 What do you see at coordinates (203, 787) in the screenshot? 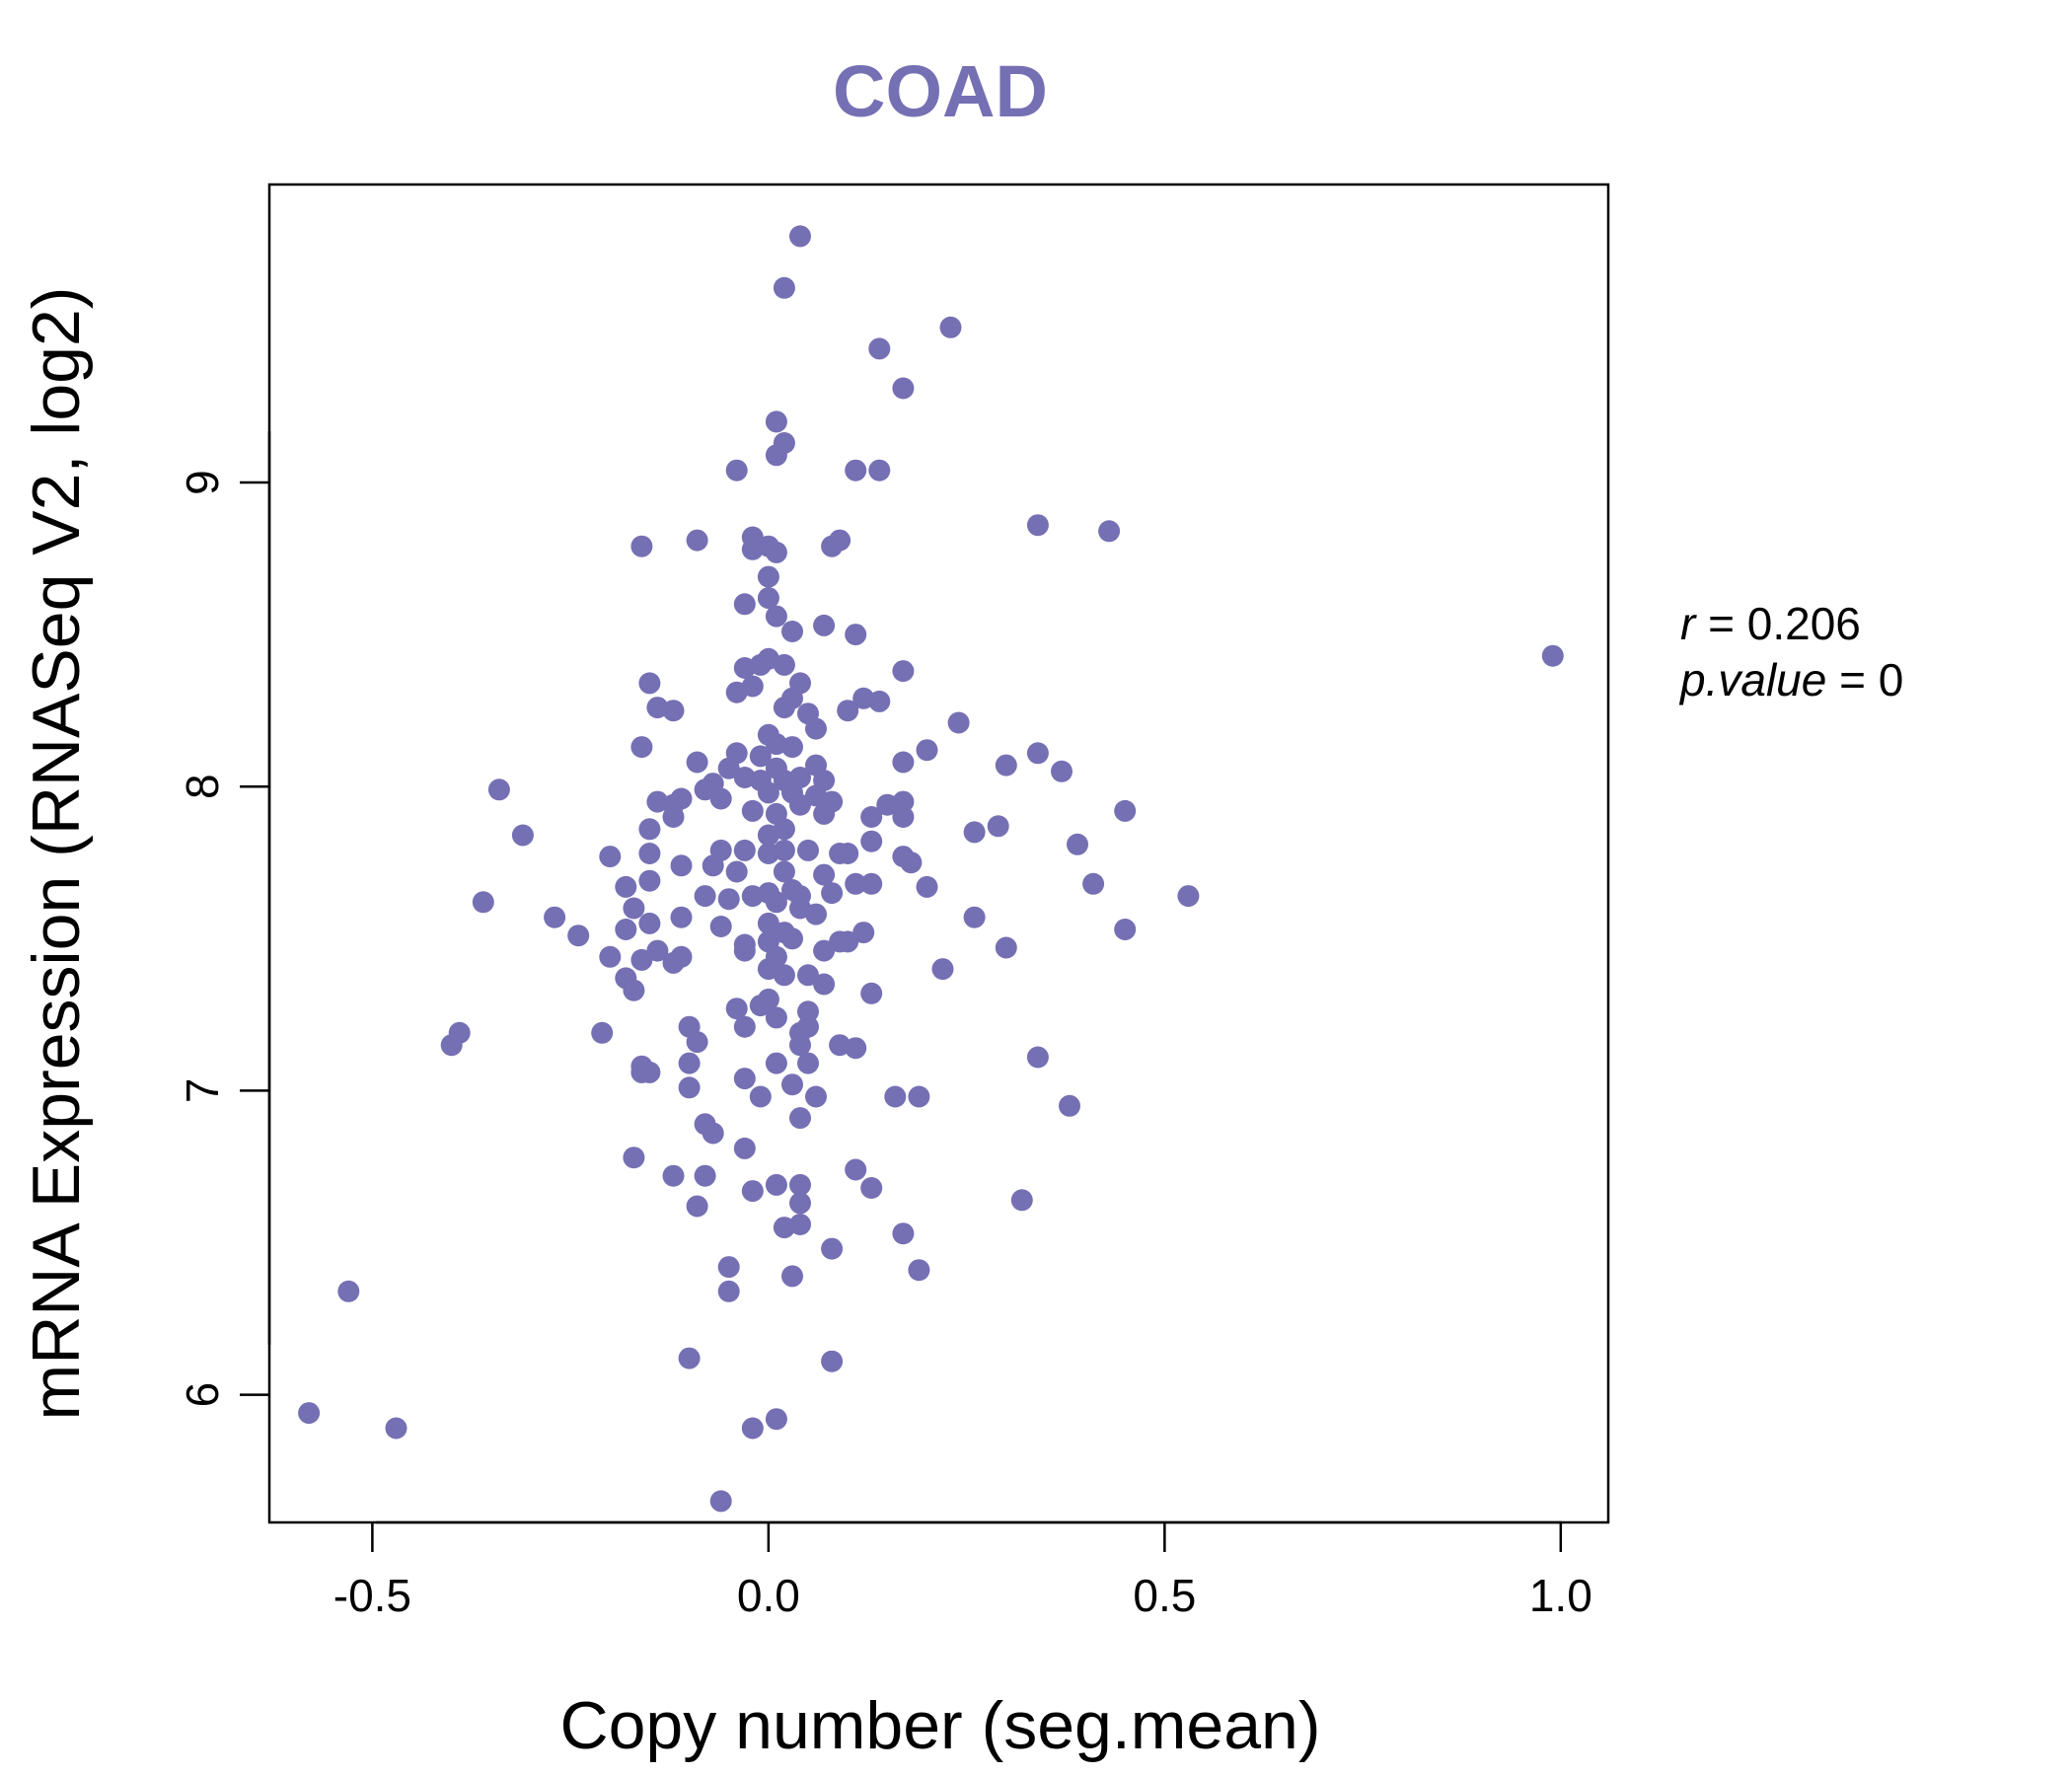
I see `y-tick-label: 8` at bounding box center [203, 787].